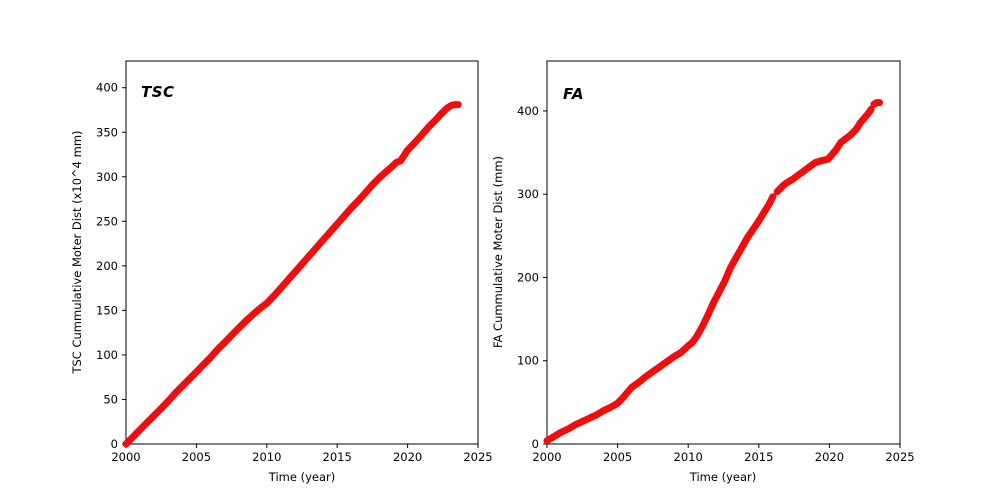 The height and width of the screenshot is (500, 1000). Describe the element at coordinates (302, 477) in the screenshot. I see `tsc-xaxis-label: Time (year)` at that location.